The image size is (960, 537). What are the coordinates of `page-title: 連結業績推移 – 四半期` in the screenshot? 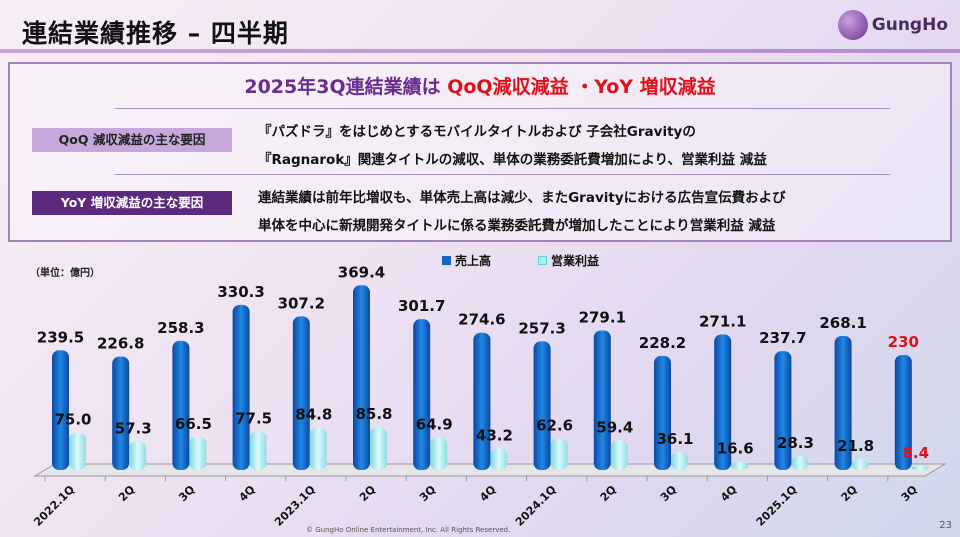 It's located at (155, 33).